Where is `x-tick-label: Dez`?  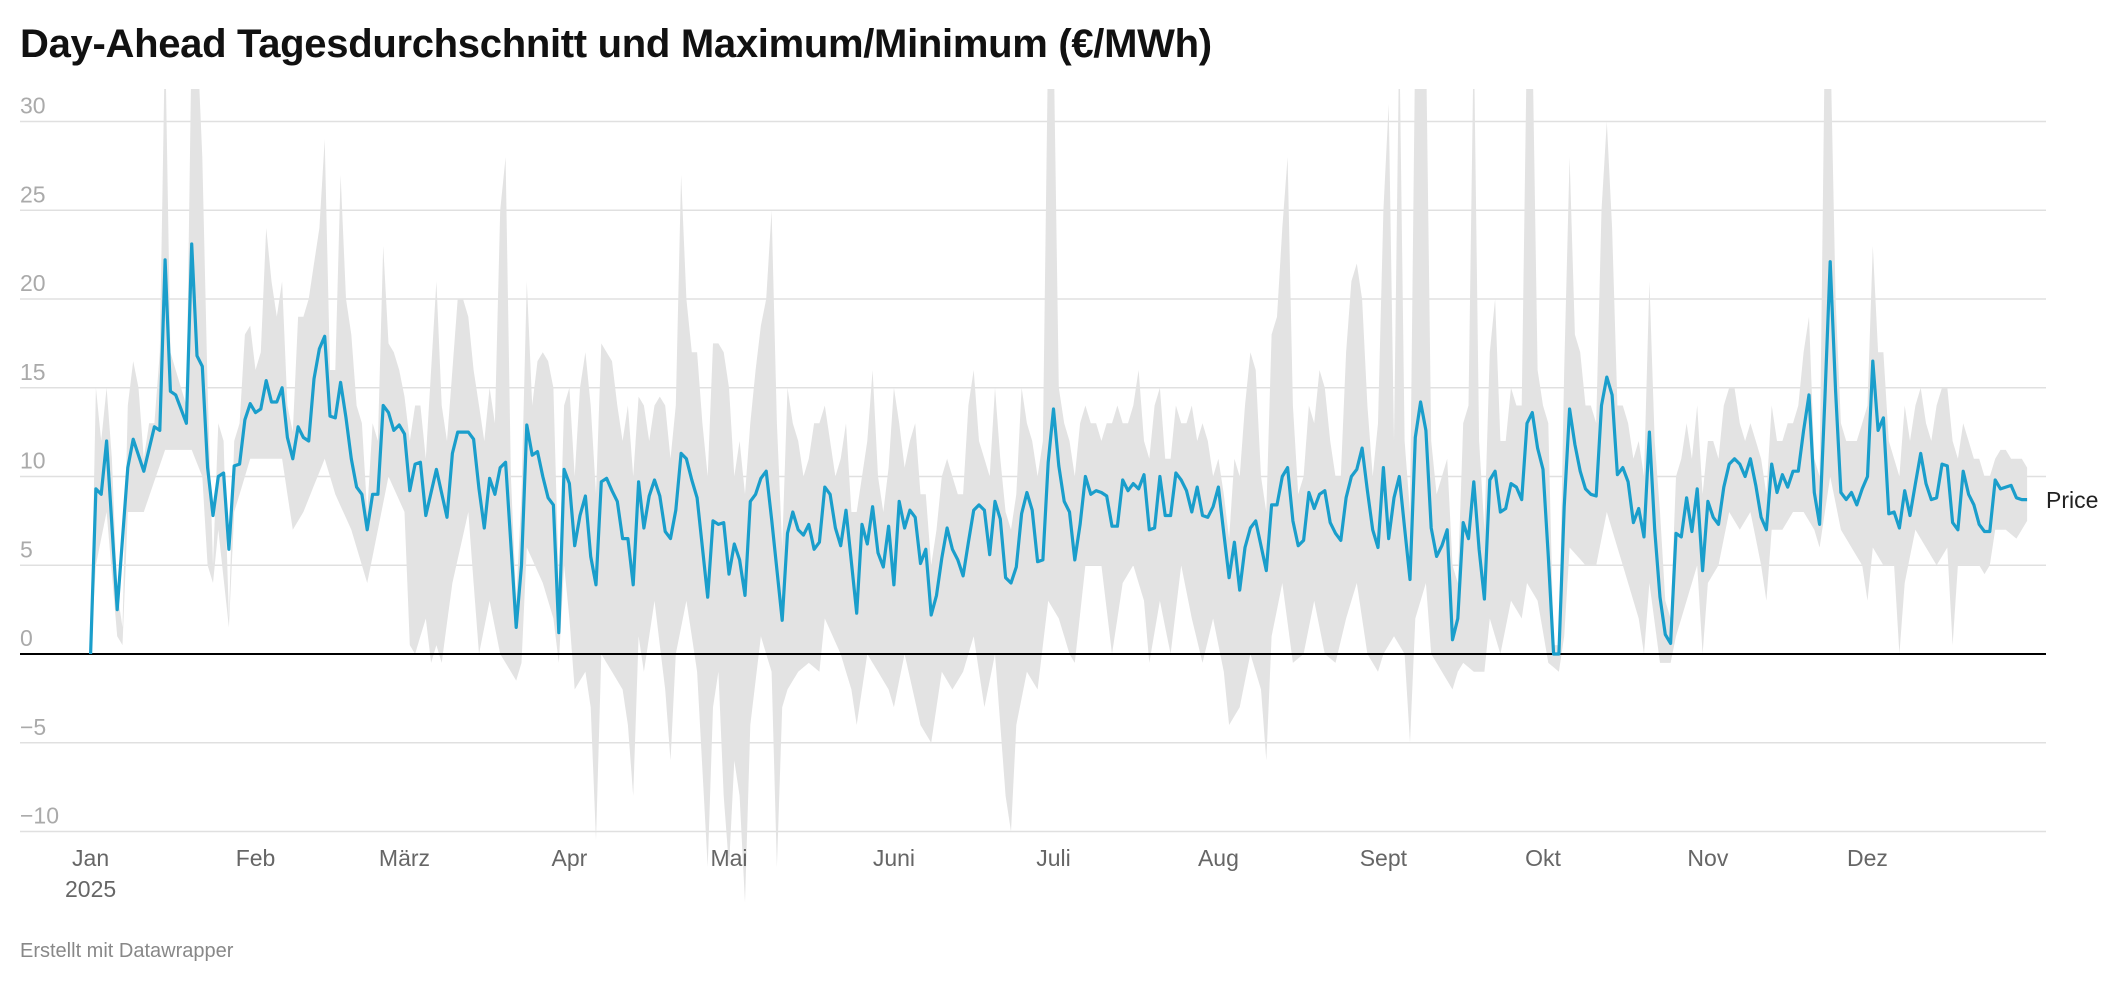
x-tick-label: Dez is located at coordinates (1867, 858).